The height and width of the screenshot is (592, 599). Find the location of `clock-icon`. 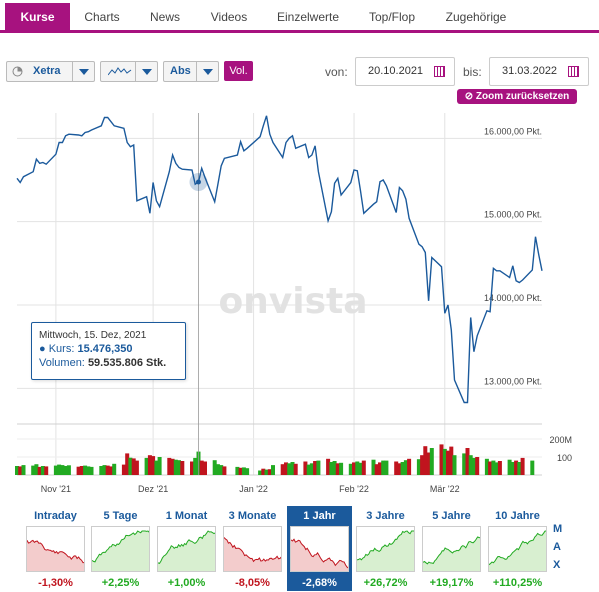

clock-icon is located at coordinates (17, 71).